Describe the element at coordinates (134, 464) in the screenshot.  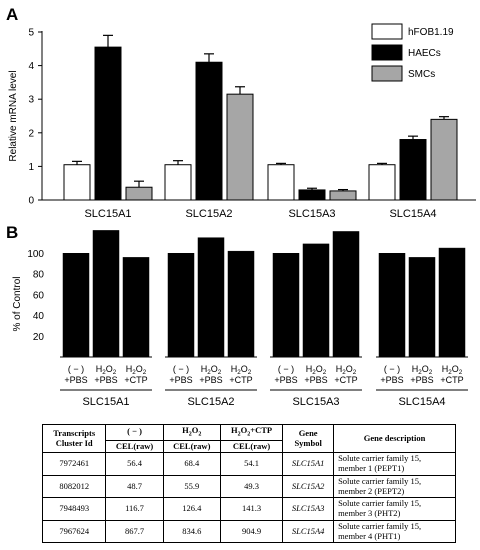
I see `cell-neg: 56.4` at that location.